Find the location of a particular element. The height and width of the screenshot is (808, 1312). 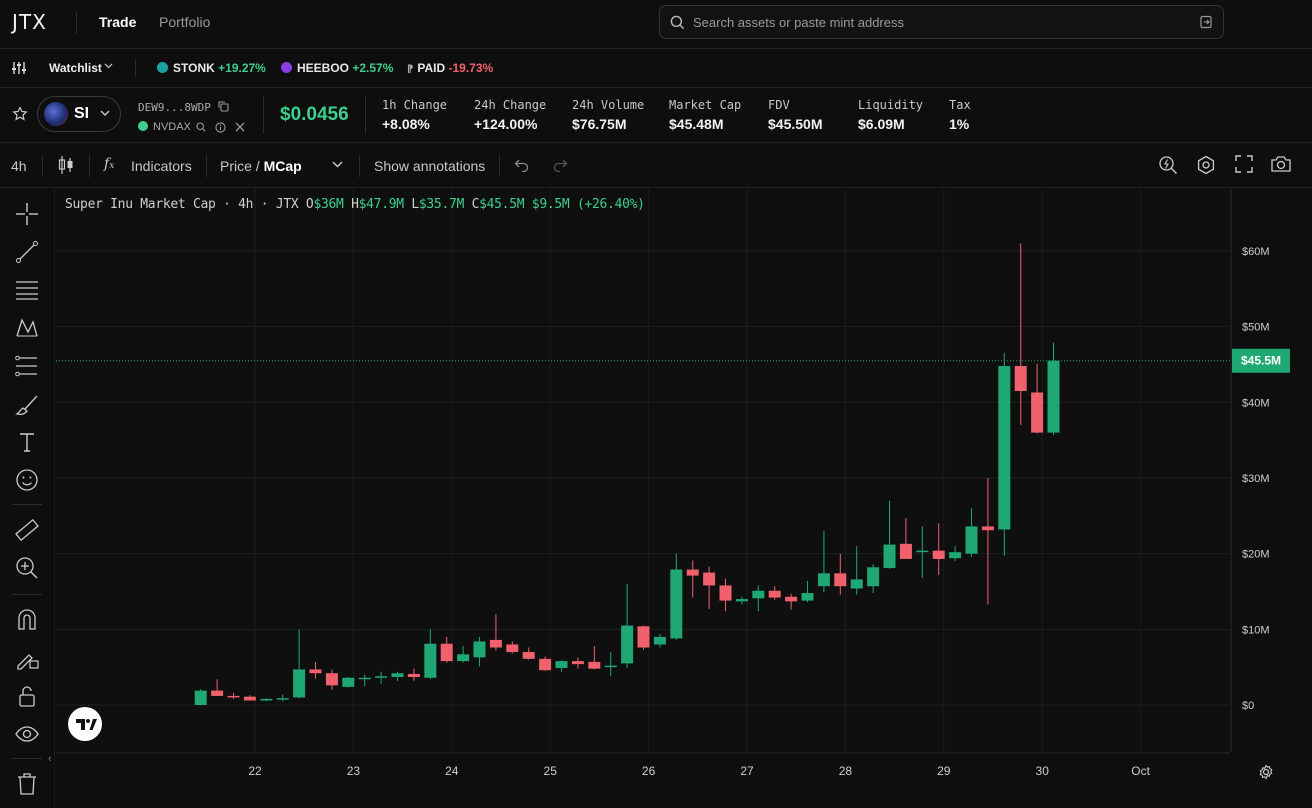

paste-icon is located at coordinates (1206, 22).